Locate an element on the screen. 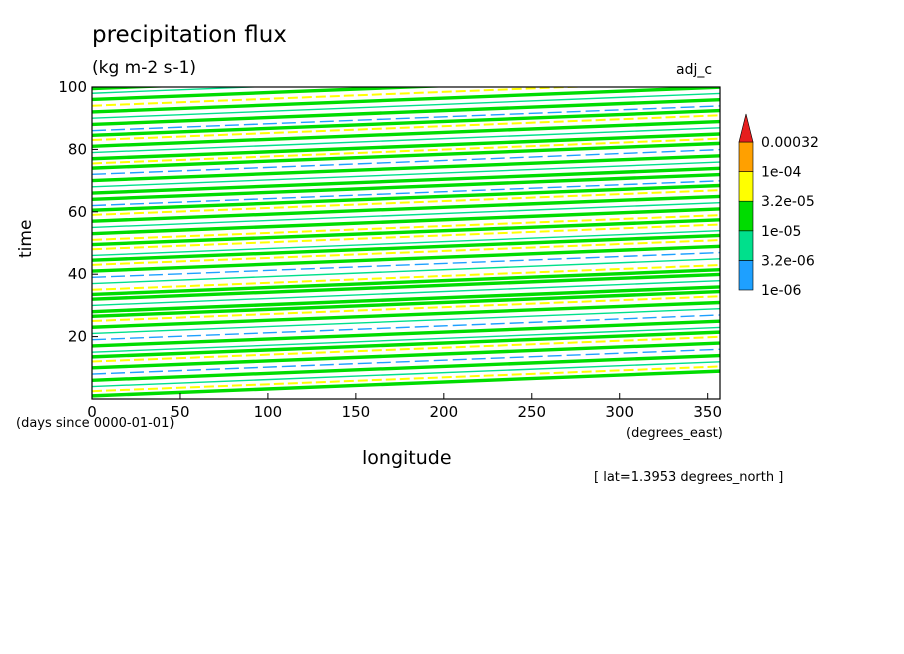 The image size is (904, 654). x-tick-label: 200 is located at coordinates (444, 412).